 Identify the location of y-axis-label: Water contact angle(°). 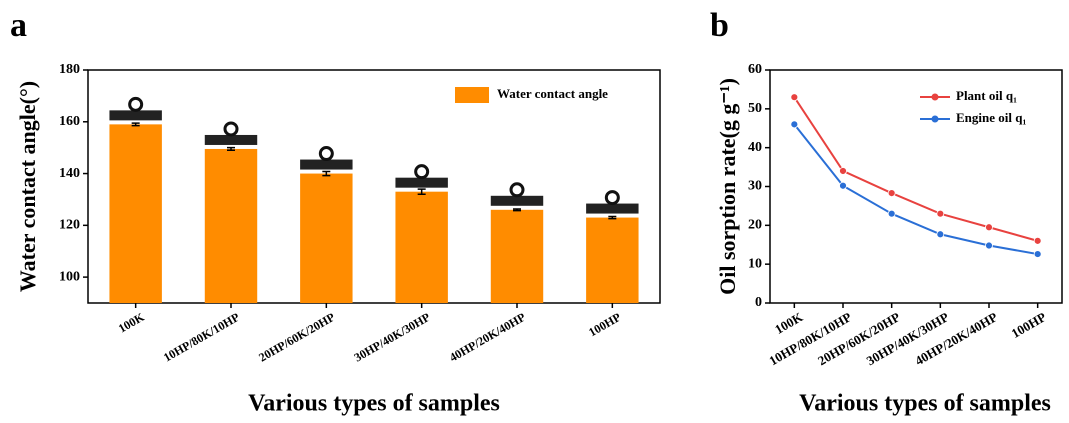
(27, 186).